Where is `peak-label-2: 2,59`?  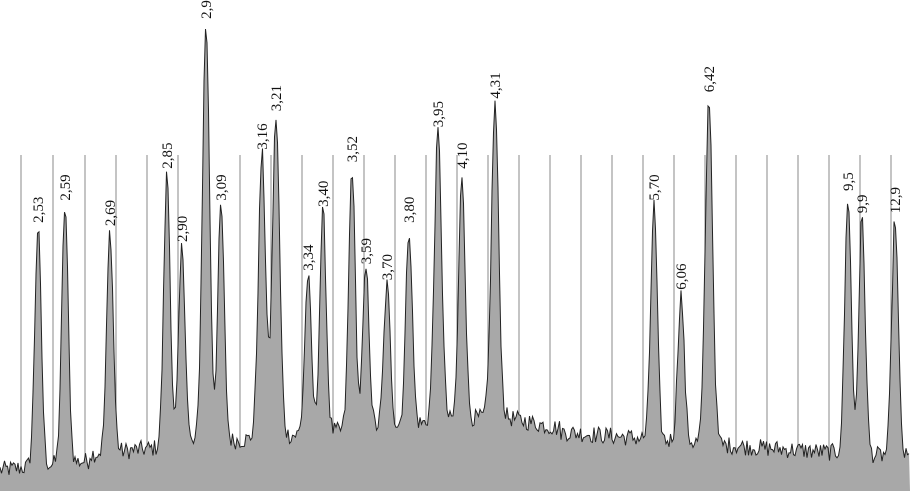 peak-label-2: 2,59 is located at coordinates (66, 187).